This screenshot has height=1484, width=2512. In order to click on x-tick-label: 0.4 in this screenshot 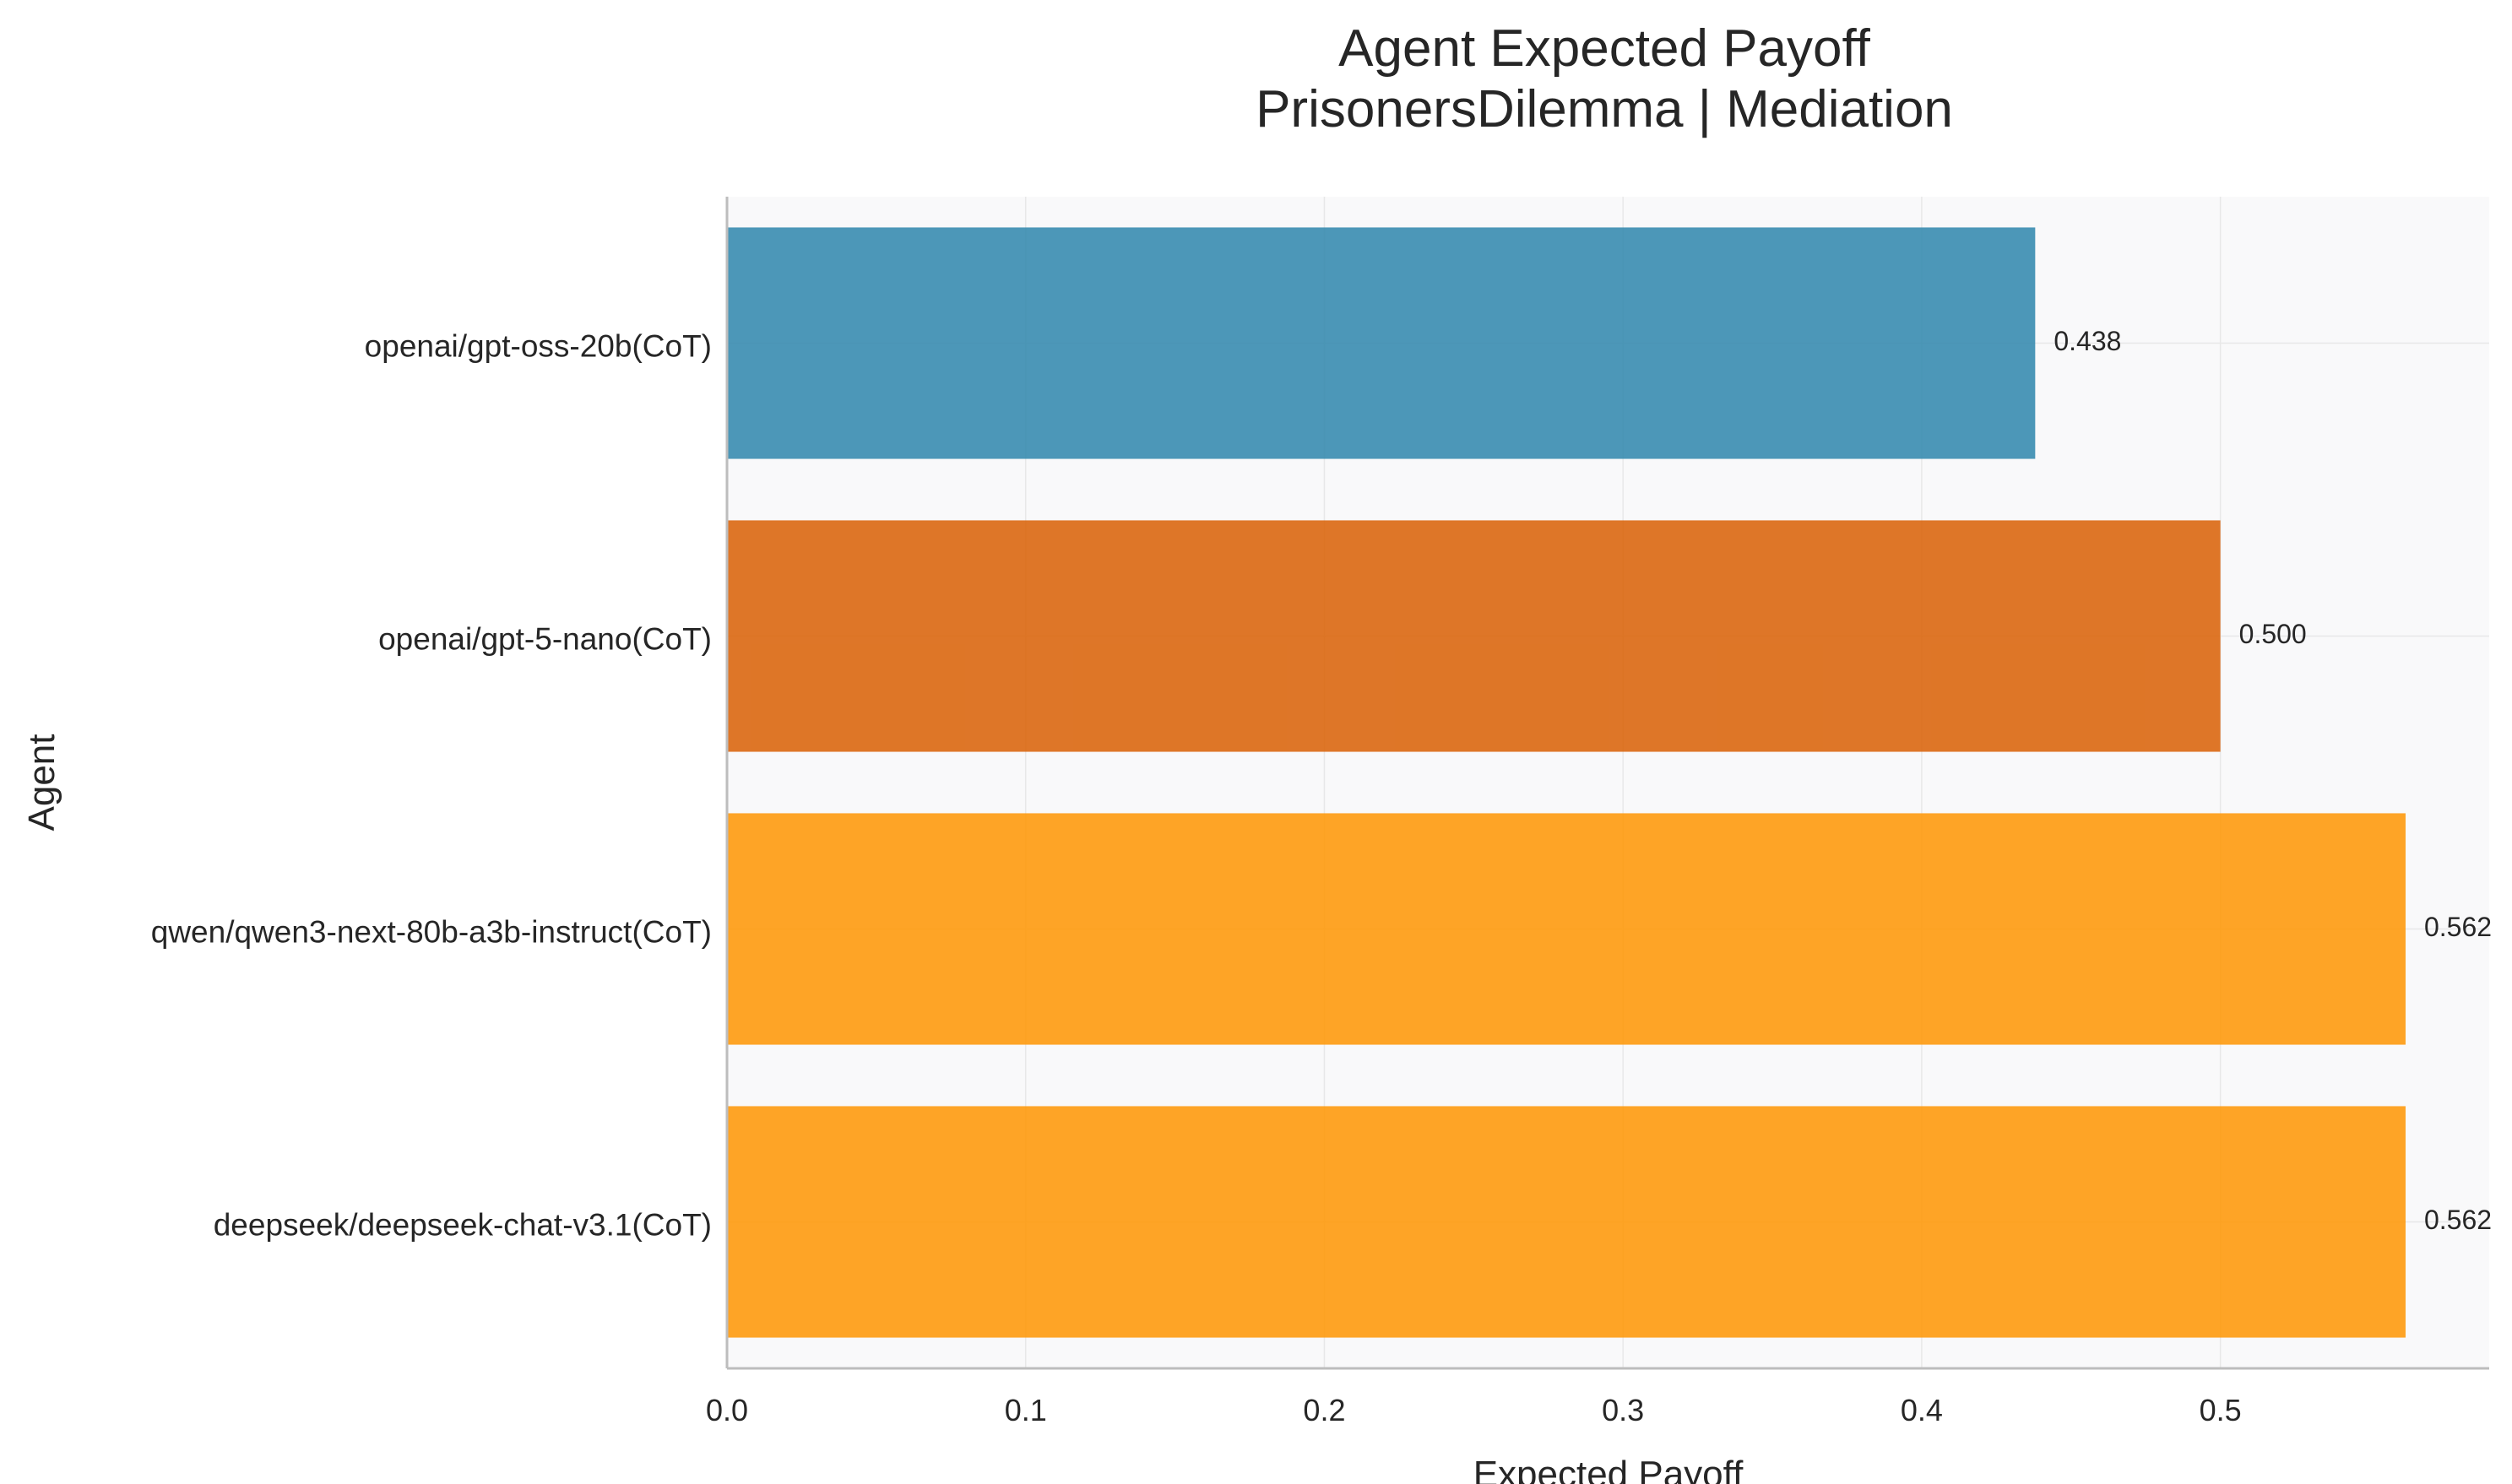, I will do `click(1922, 1410)`.